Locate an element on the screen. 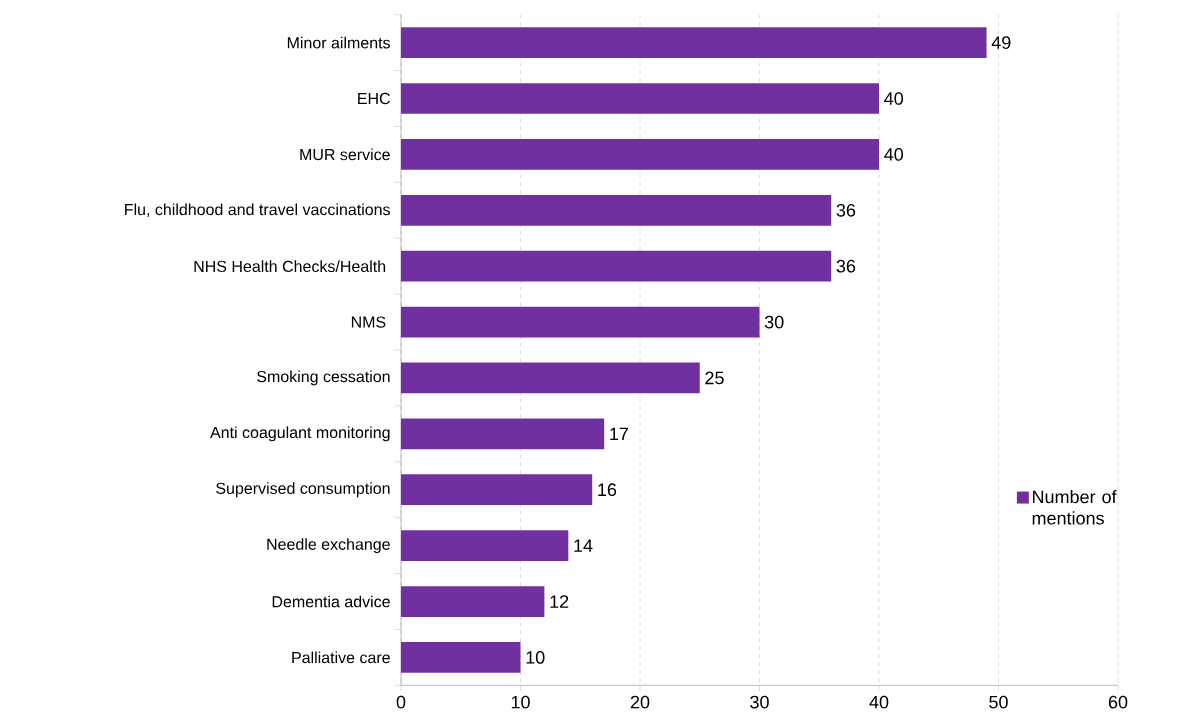 This screenshot has width=1184, height=728. y-tick-label: Dementia advice is located at coordinates (331, 601).